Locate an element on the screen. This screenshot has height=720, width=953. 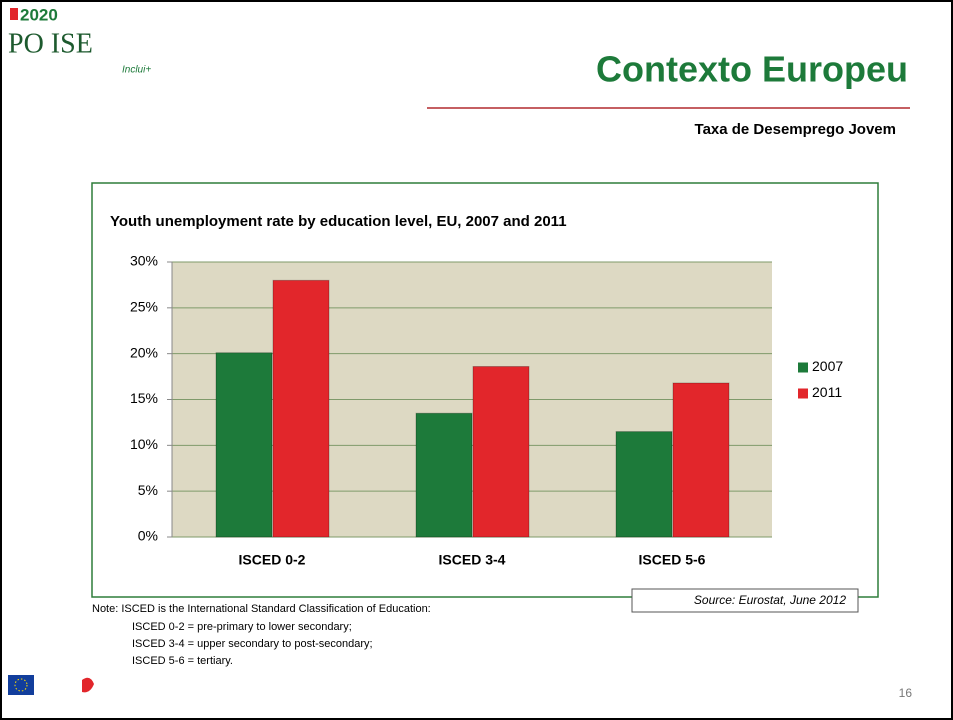
eu-flag is located at coordinates (21, 685).